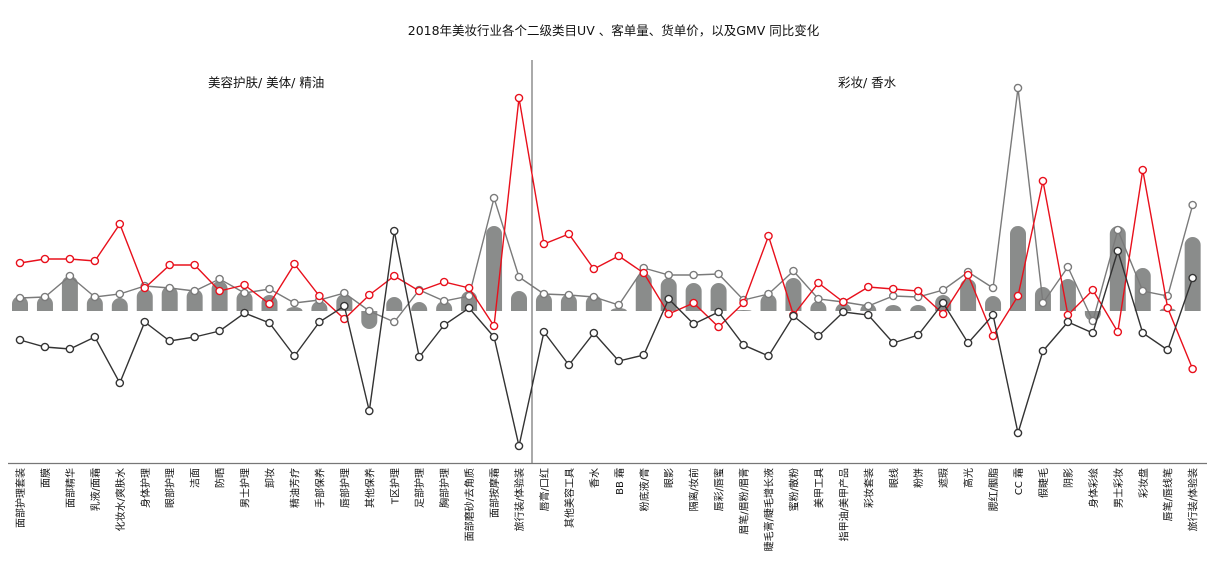  Describe the element at coordinates (1118, 488) in the screenshot. I see `category-label: 男士彩妆` at that location.